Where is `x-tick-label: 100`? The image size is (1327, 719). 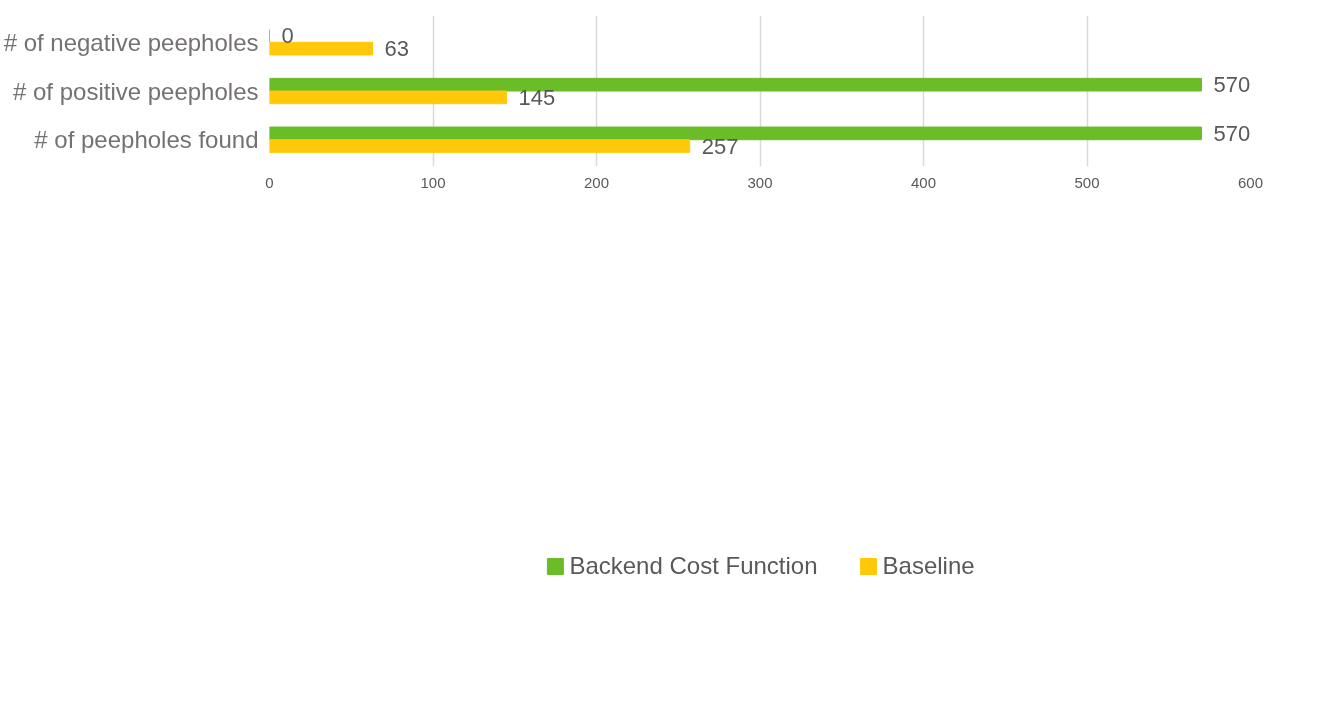 x-tick-label: 100 is located at coordinates (433, 182).